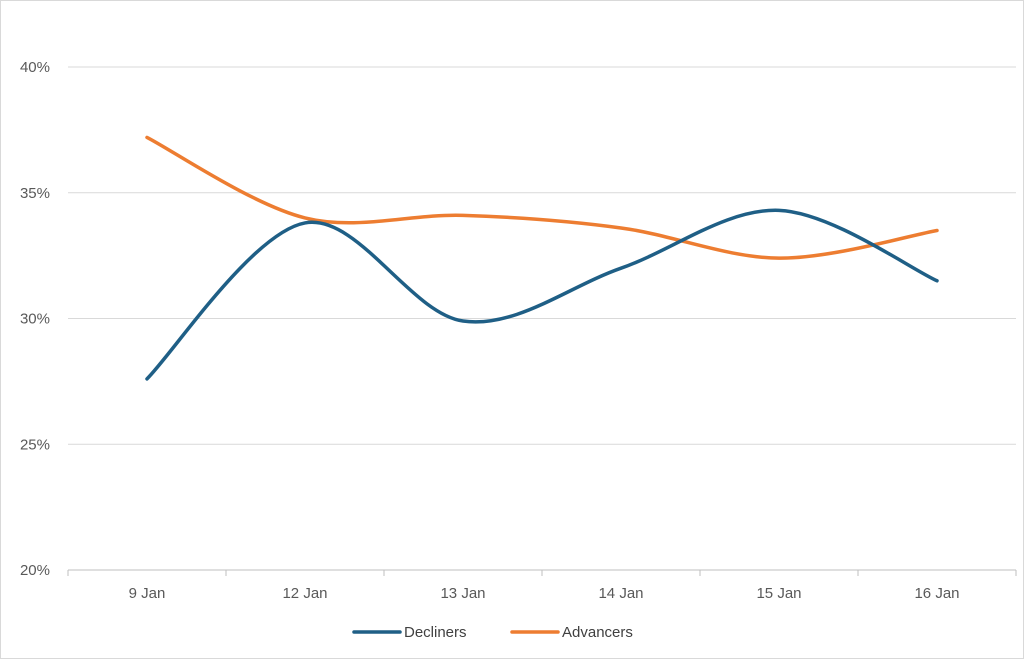  Describe the element at coordinates (542, 197) in the screenshot. I see `series-line-advancers` at that location.